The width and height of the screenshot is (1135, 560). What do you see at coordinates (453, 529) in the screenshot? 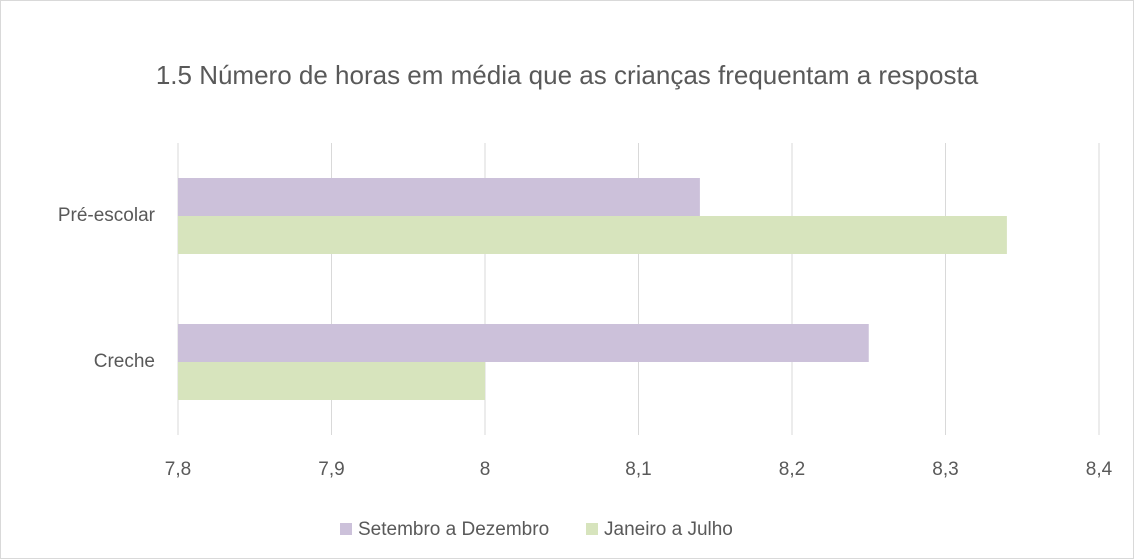
I see `legend-label: Setembro a Dezembro` at bounding box center [453, 529].